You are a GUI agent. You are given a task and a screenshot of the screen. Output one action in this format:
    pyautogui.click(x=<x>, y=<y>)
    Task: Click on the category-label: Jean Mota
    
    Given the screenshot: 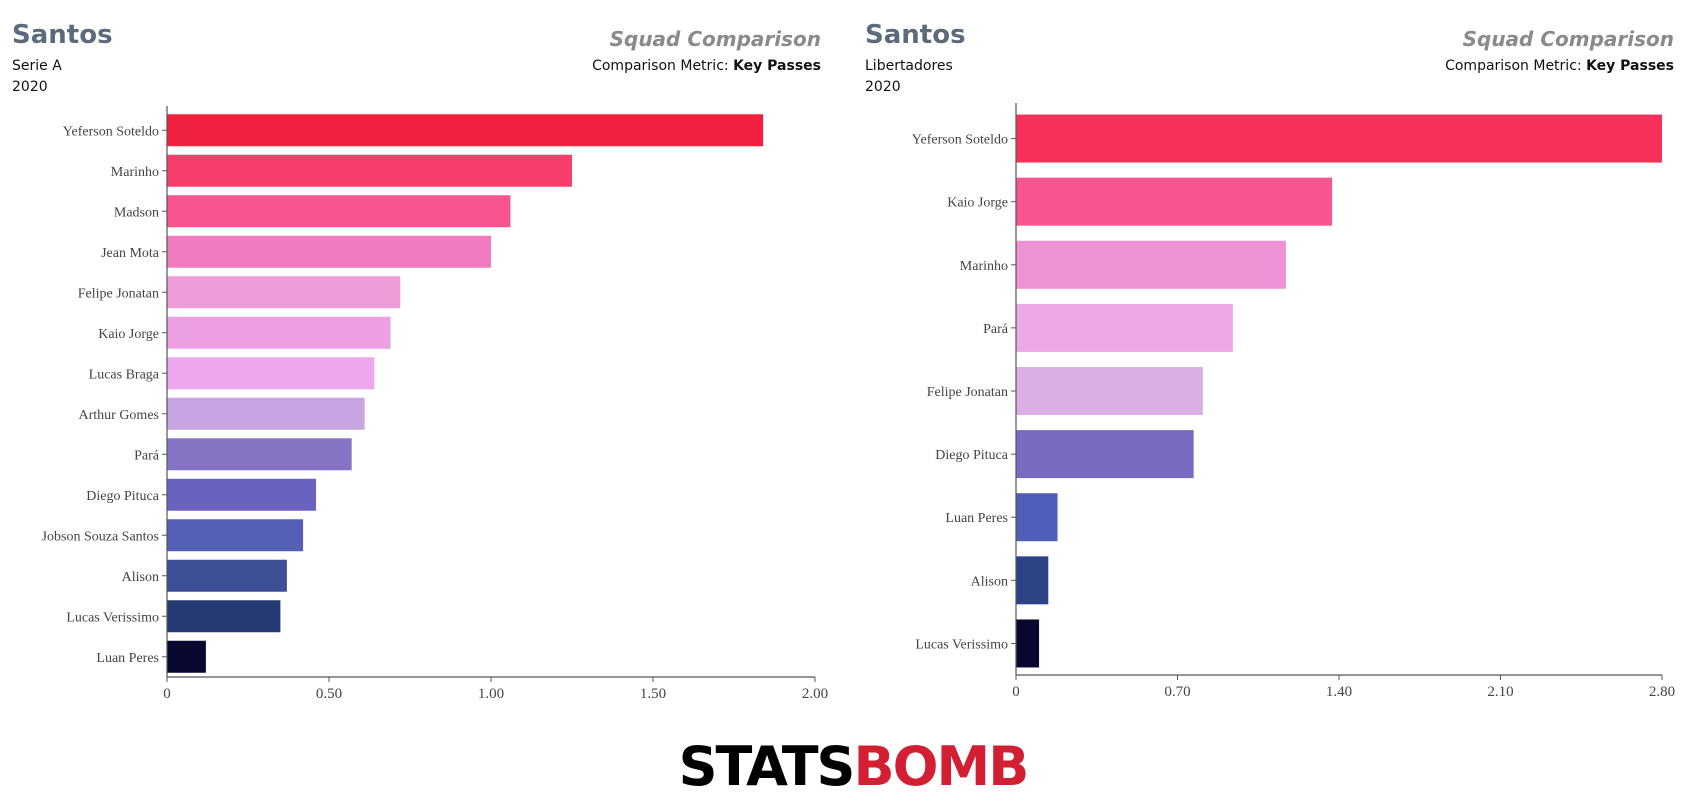 What is the action you would take?
    pyautogui.click(x=130, y=253)
    